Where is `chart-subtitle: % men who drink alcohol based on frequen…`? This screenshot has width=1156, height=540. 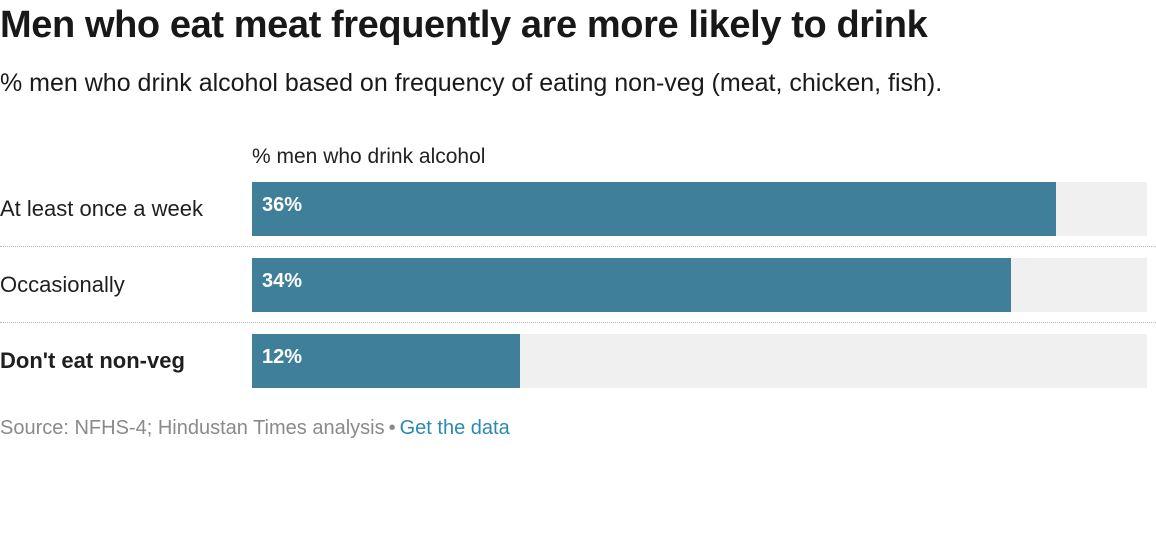
chart-subtitle: % men who drink alcohol based on frequen… is located at coordinates (471, 83).